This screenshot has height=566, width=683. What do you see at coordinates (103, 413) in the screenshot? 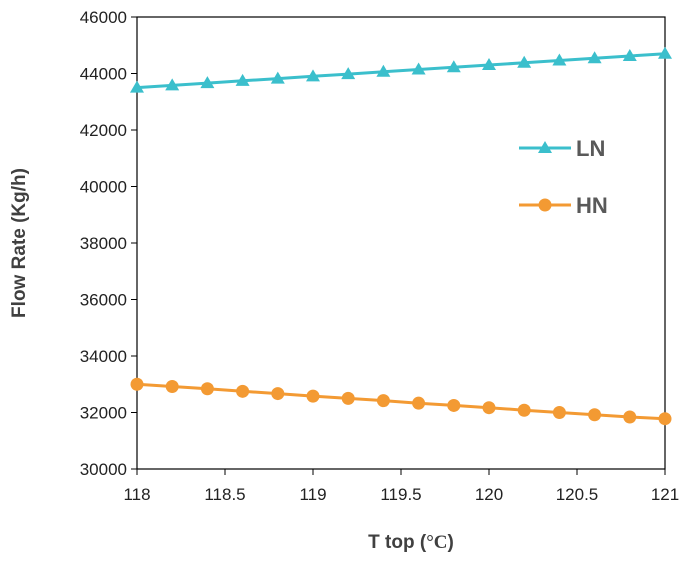
I see `y-tick-label: 32000` at bounding box center [103, 413].